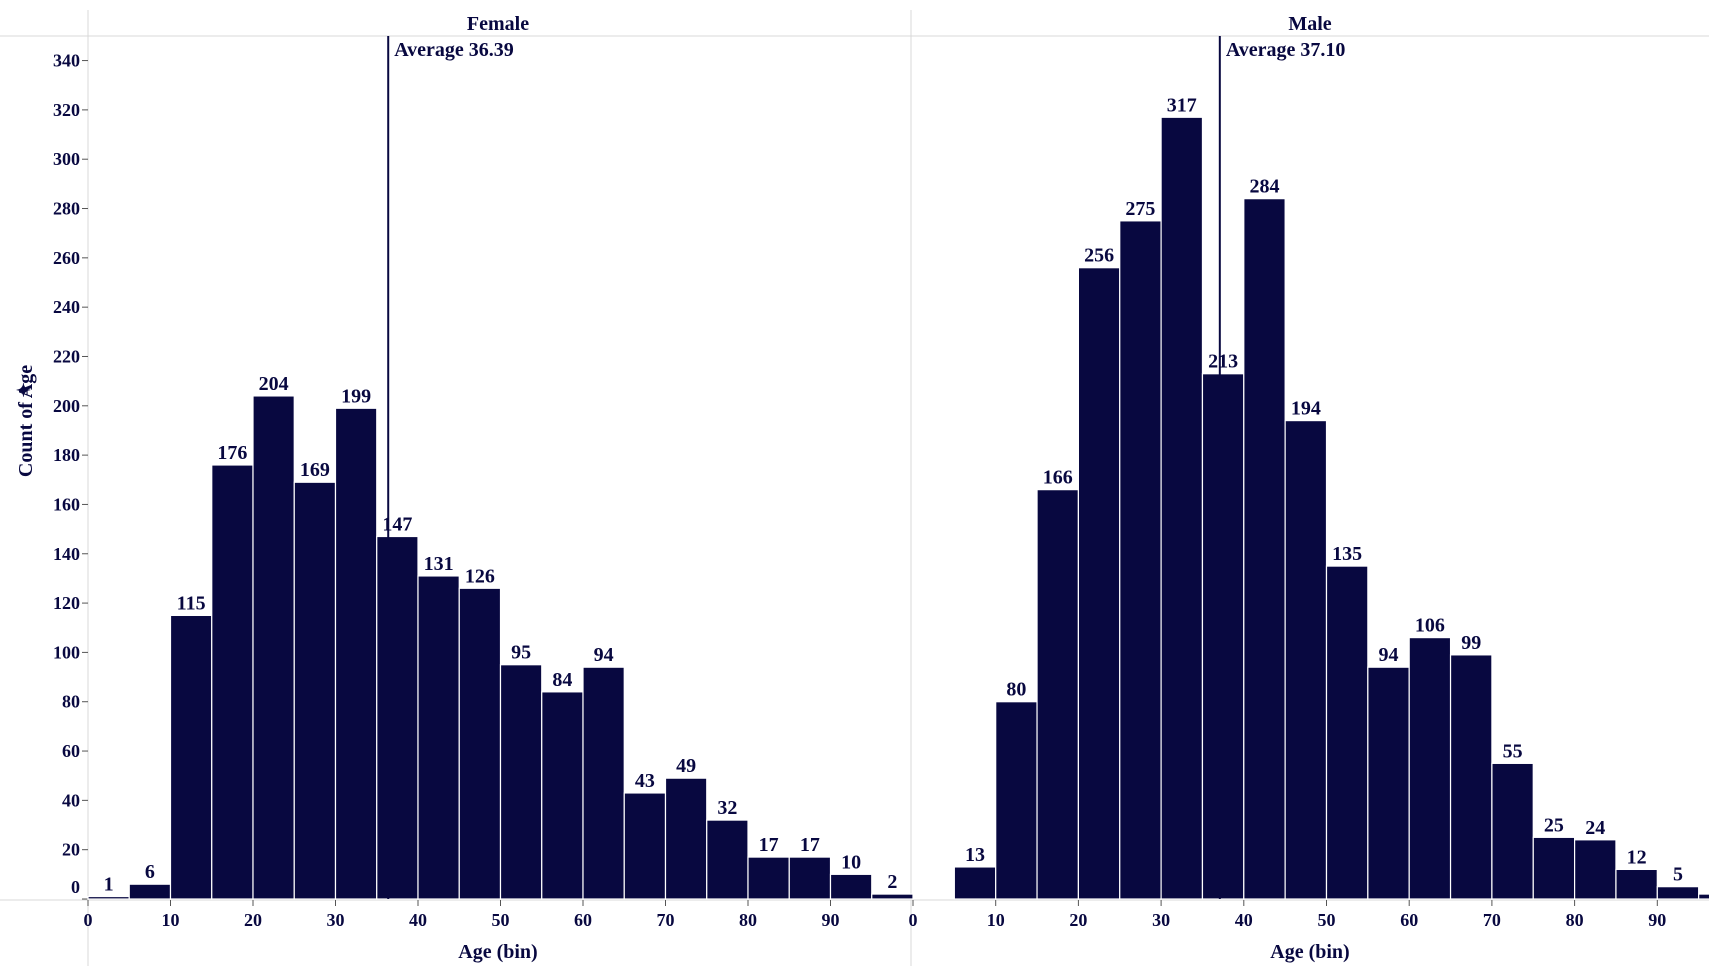  What do you see at coordinates (66, 209) in the screenshot?
I see `y-tick-label: 280` at bounding box center [66, 209].